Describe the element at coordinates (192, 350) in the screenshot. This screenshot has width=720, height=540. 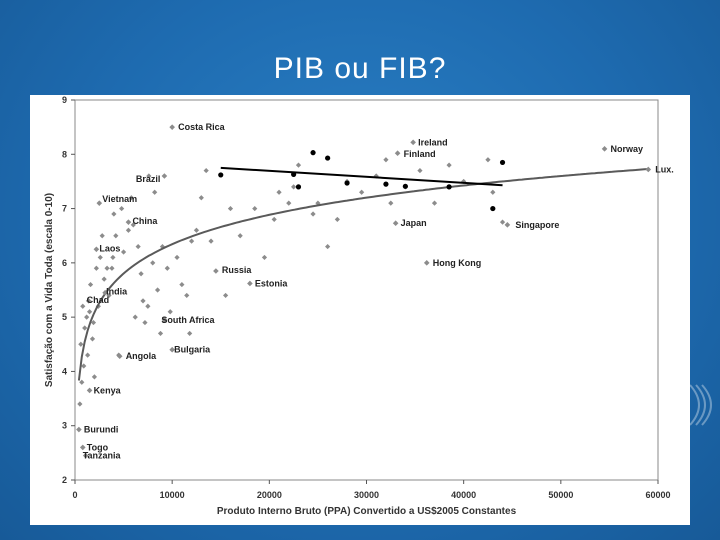
I see `country-label: Bulgaria` at that location.